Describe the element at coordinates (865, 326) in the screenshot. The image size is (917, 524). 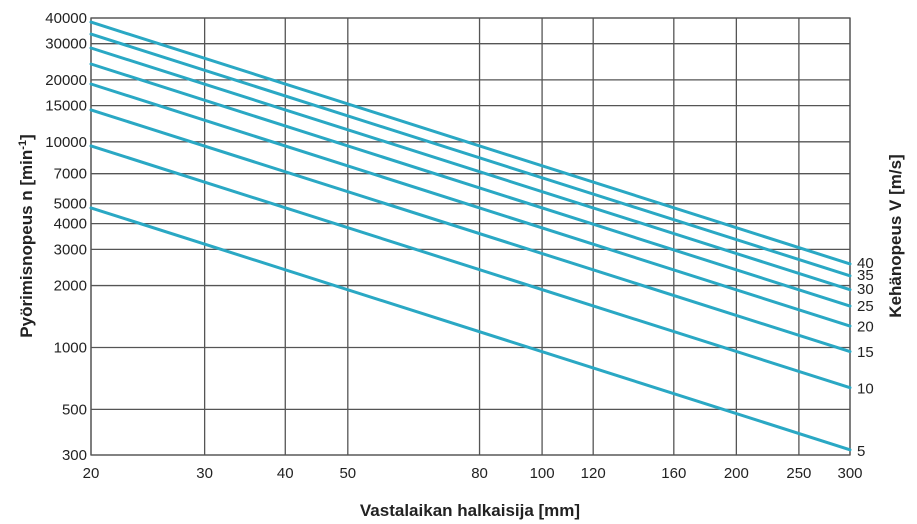
I see `series-label-20: 20` at that location.